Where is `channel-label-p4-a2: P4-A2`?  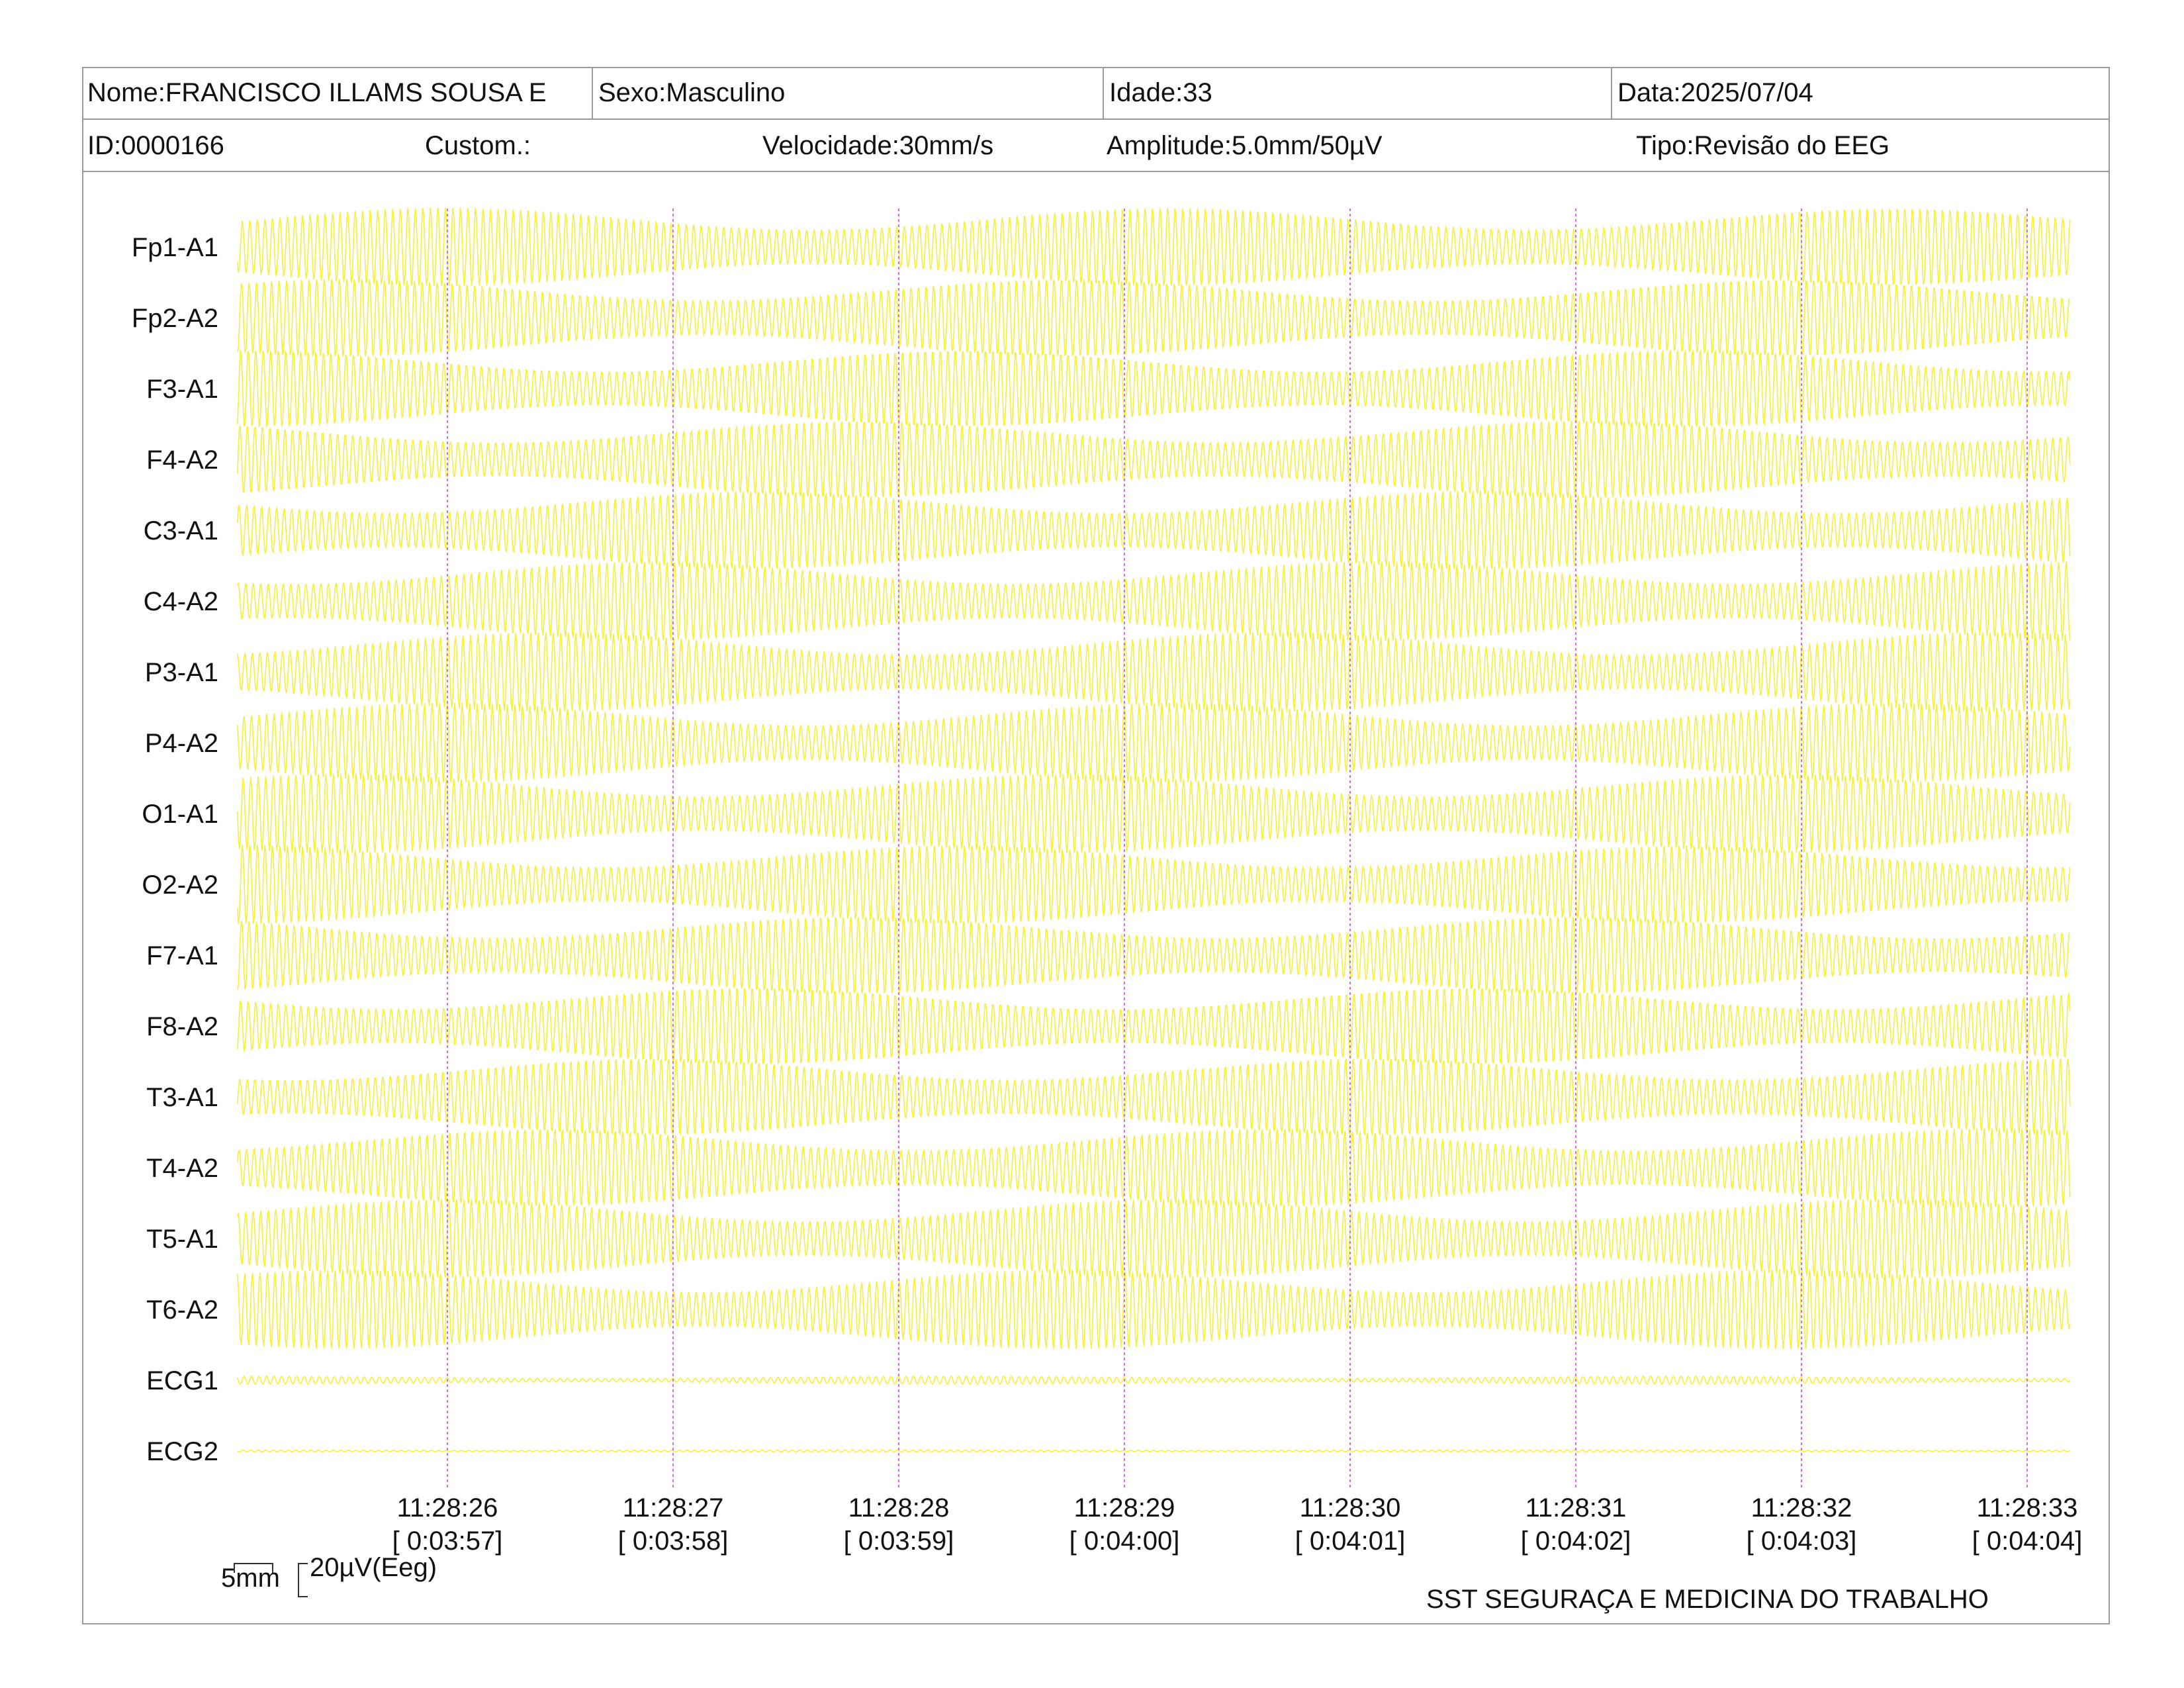 channel-label-p4-a2: P4-A2 is located at coordinates (181, 743).